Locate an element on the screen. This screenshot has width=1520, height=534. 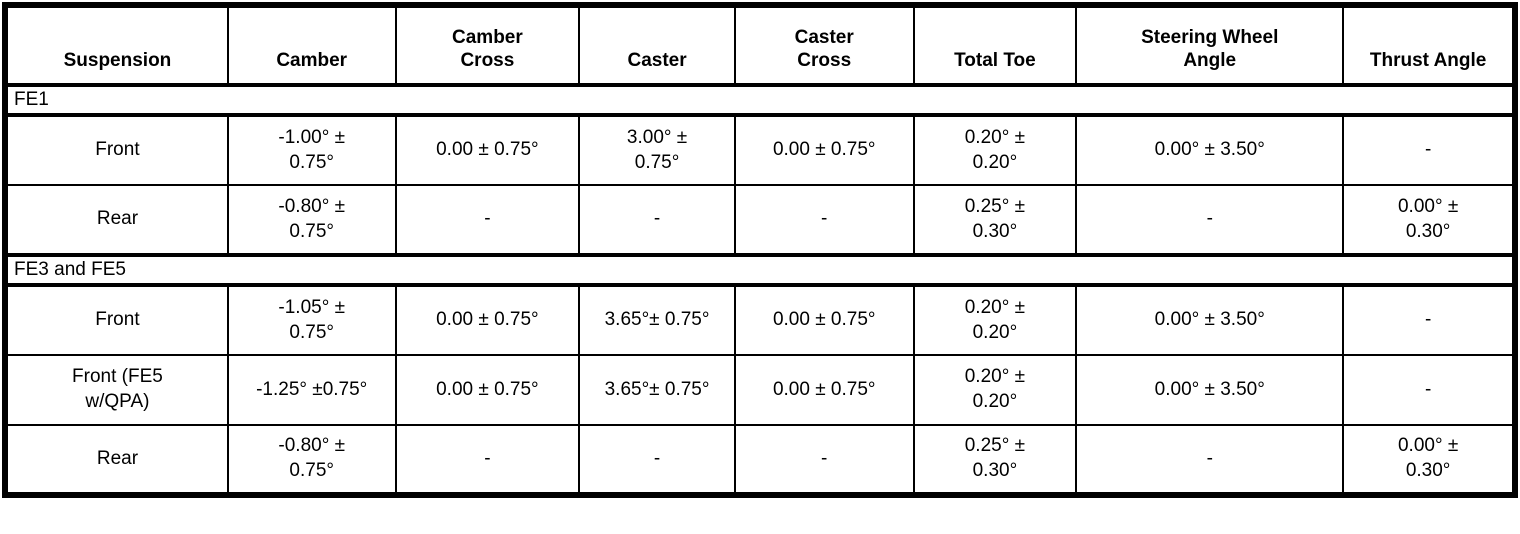
section-label: FE3 and FE5 is located at coordinates (760, 270).